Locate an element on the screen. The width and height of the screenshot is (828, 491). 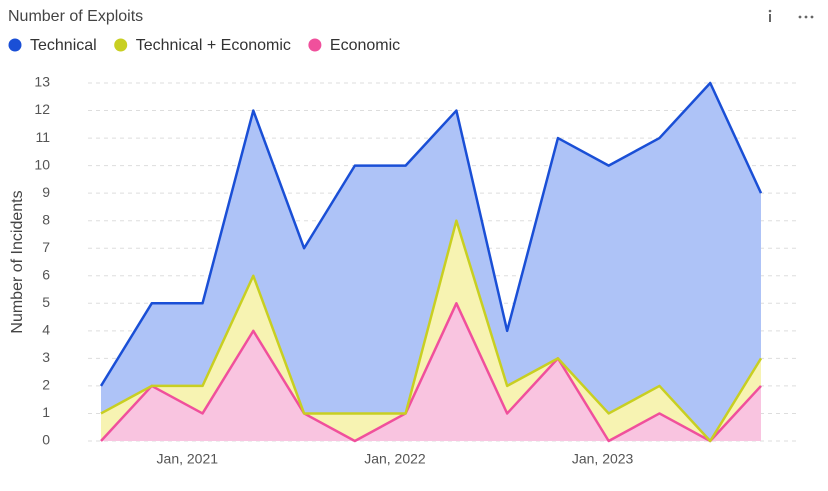
legend-label: Economic is located at coordinates (365, 45).